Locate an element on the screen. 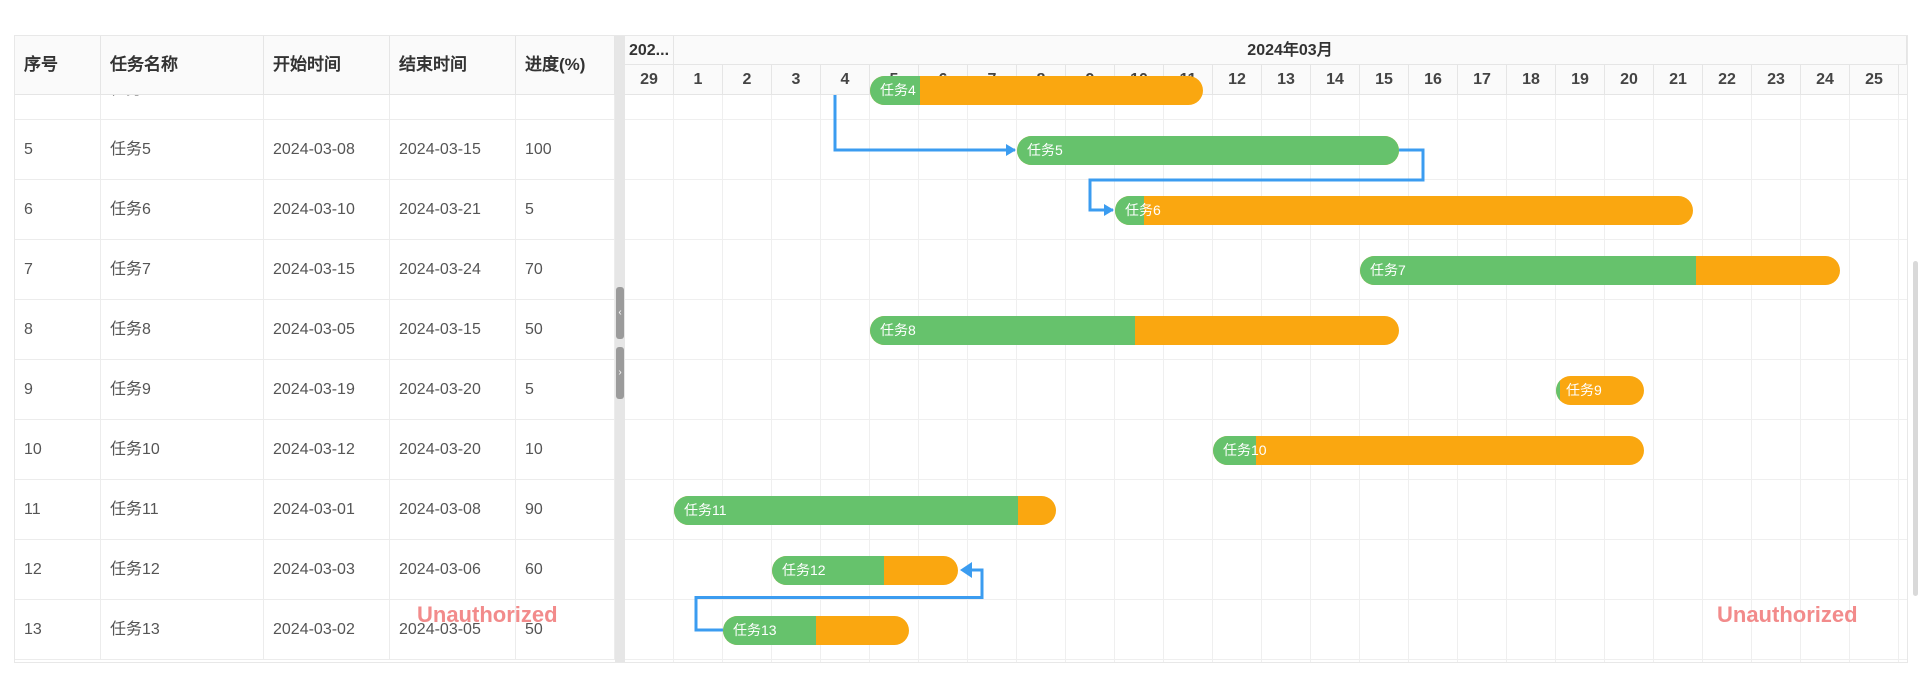 This screenshot has width=1929, height=678. task-bar-label: 任务9 is located at coordinates (1584, 389).